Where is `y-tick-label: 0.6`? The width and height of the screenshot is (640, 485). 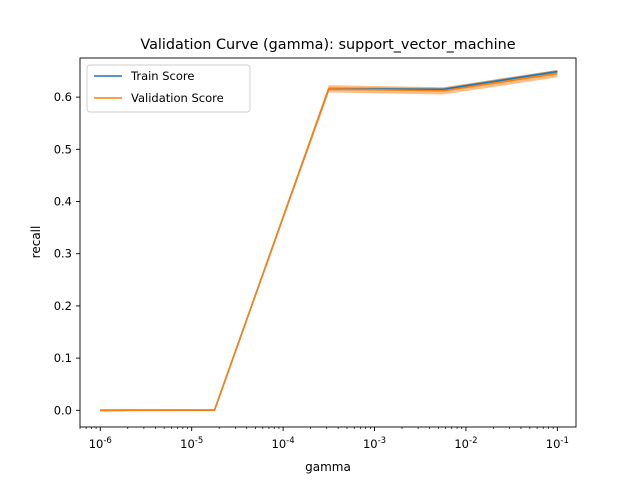
y-tick-label: 0.6 is located at coordinates (63, 97).